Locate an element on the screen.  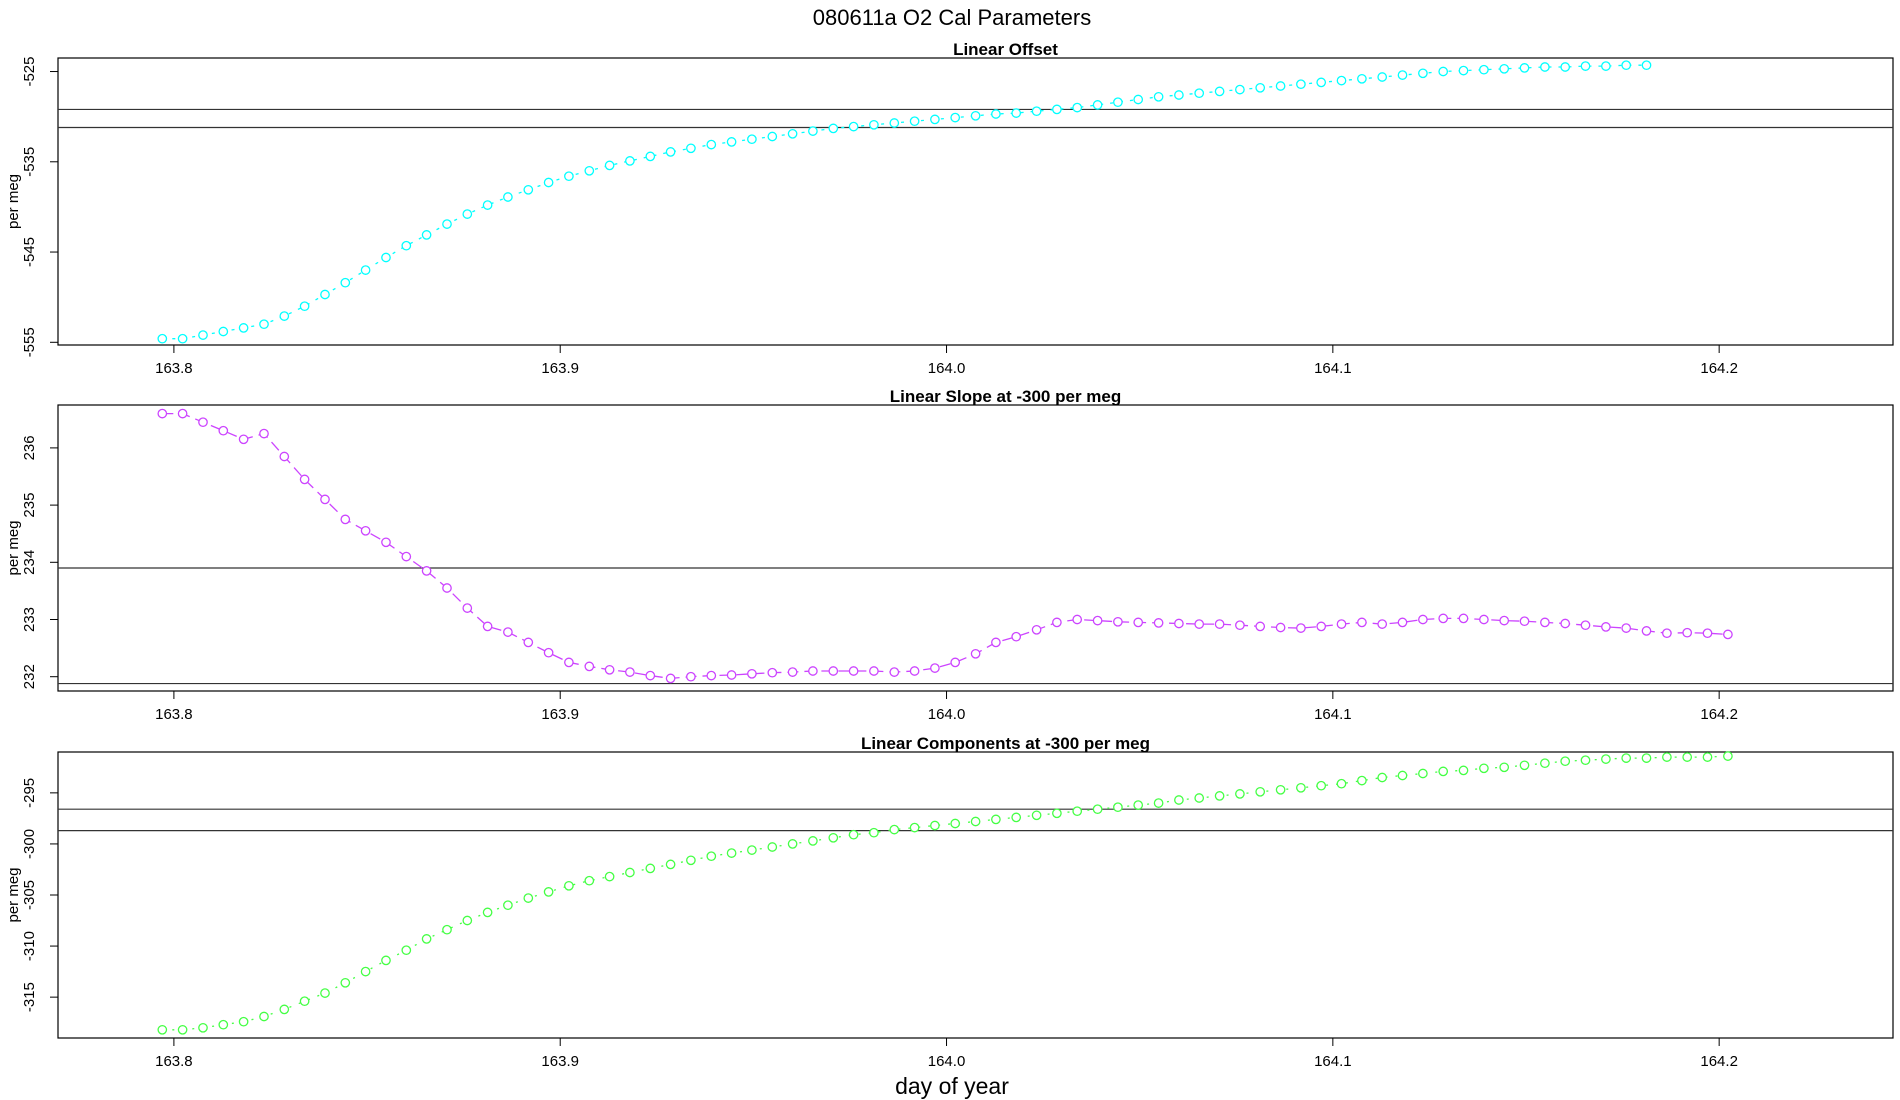
y-tick-label: 236 is located at coordinates (29, 447).